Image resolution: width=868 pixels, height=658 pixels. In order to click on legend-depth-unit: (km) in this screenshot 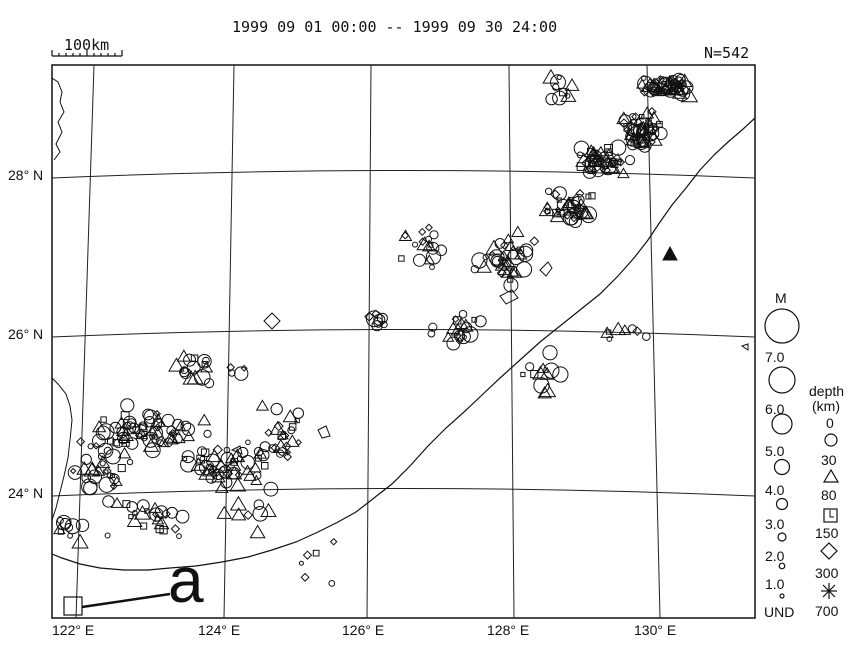, I will do `click(826, 406)`.